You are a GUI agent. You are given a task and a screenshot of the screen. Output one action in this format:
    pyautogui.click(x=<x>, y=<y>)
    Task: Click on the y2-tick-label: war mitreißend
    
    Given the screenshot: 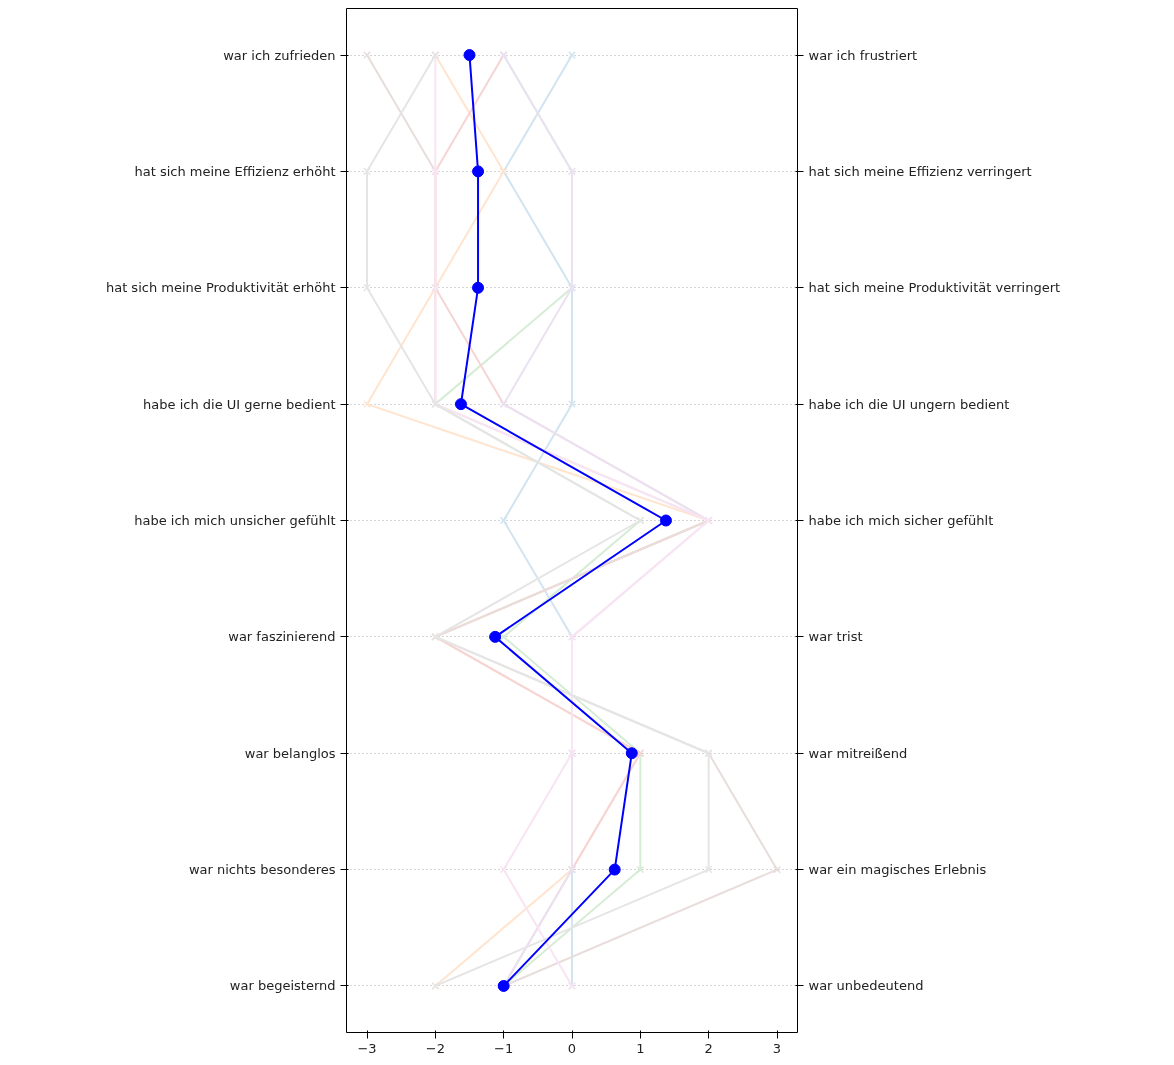 What is the action you would take?
    pyautogui.click(x=858, y=753)
    